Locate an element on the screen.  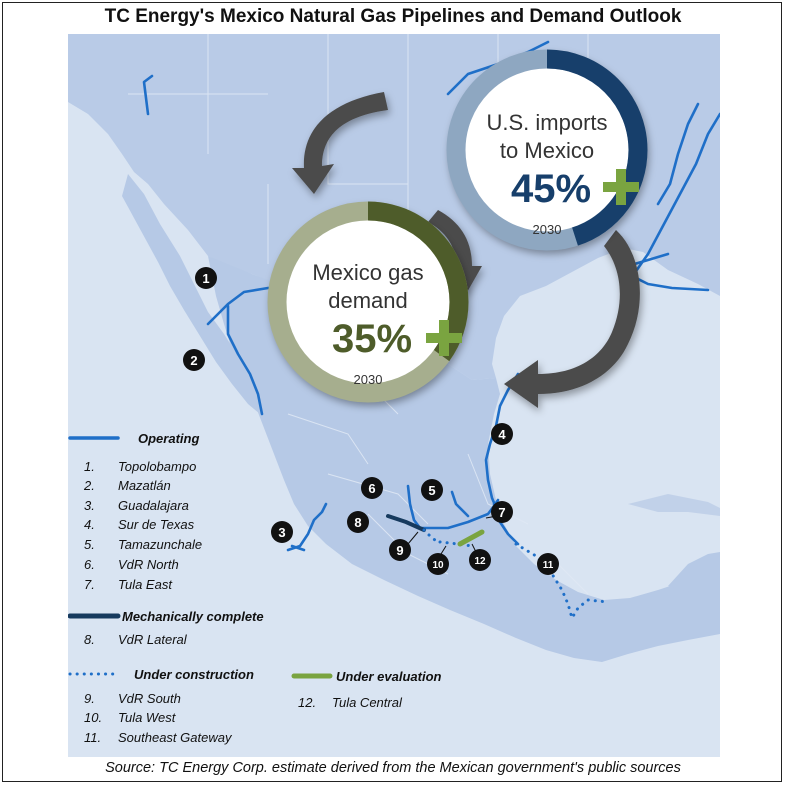
legend-item-num: 5. is located at coordinates (89, 544).